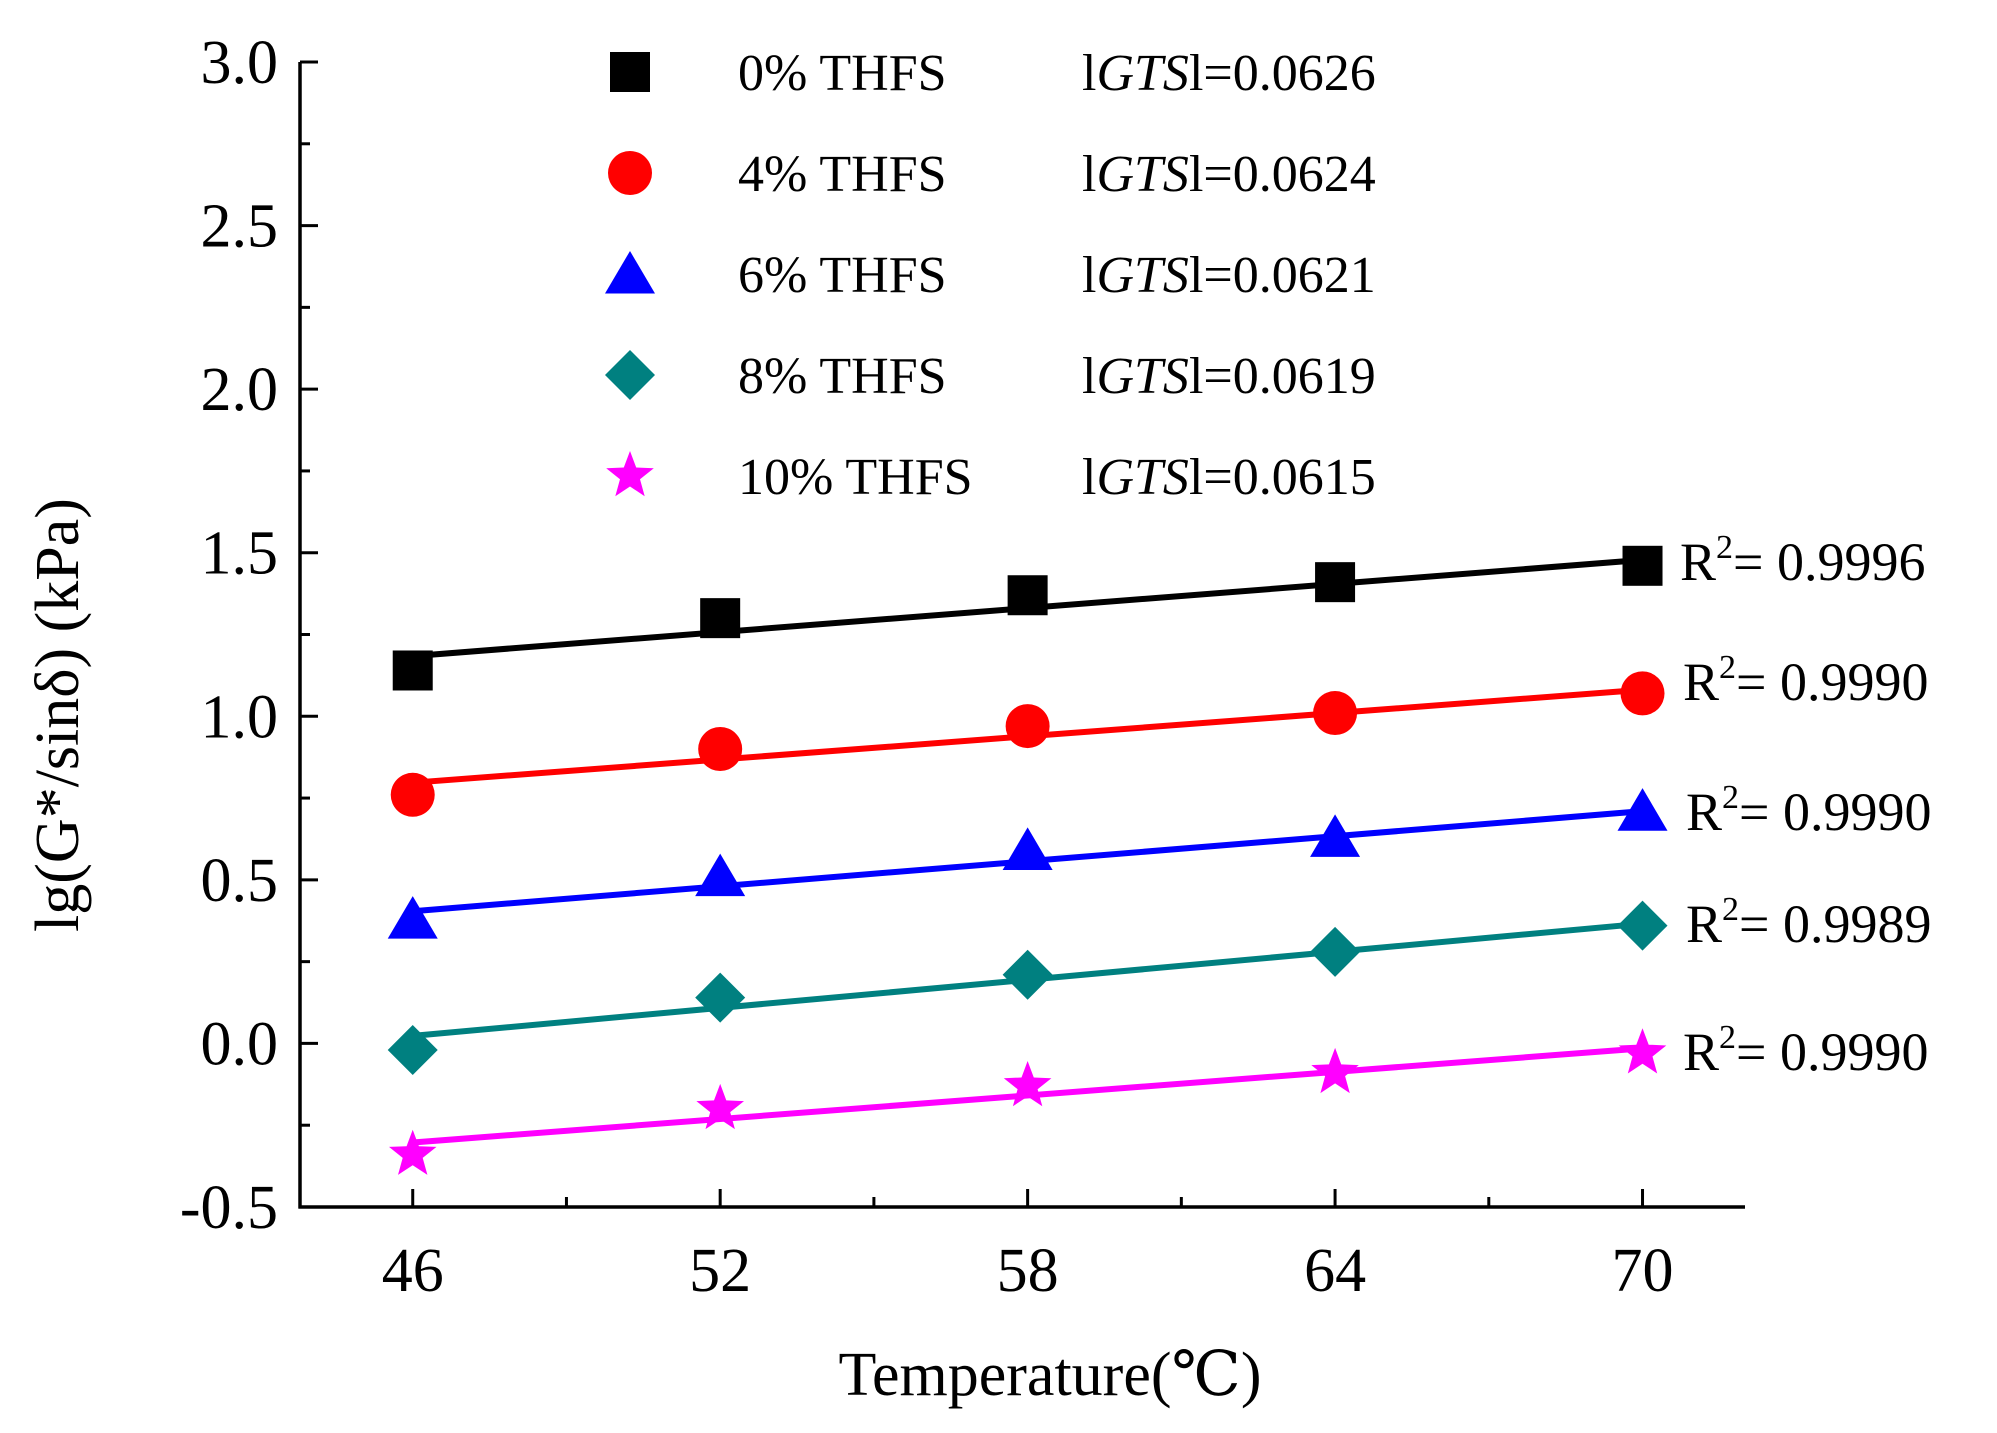  Describe the element at coordinates (842, 73) in the screenshot. I see `legend-series-name: 0% THFS` at that location.